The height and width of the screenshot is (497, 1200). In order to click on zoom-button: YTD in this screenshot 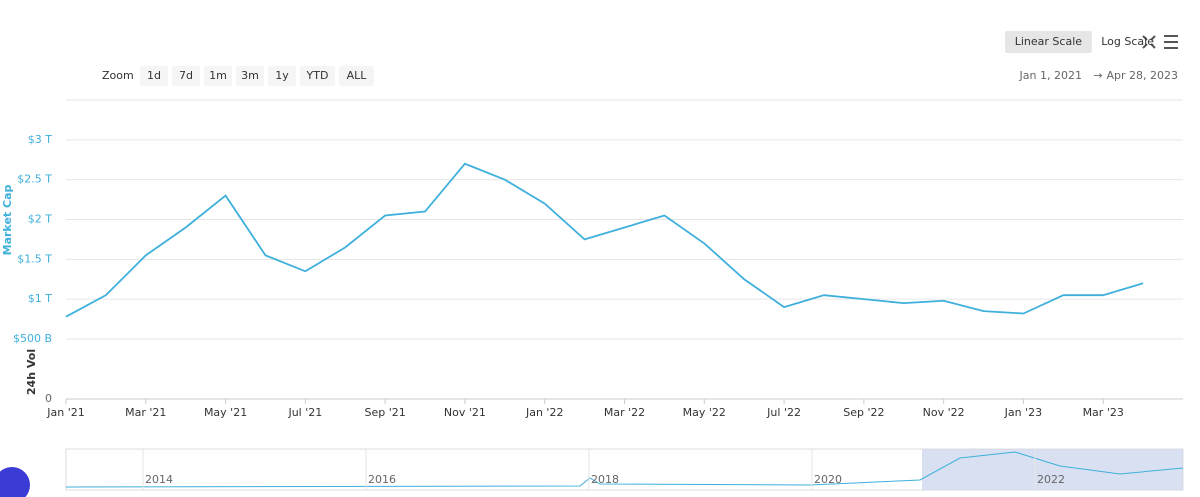, I will do `click(317, 75)`.